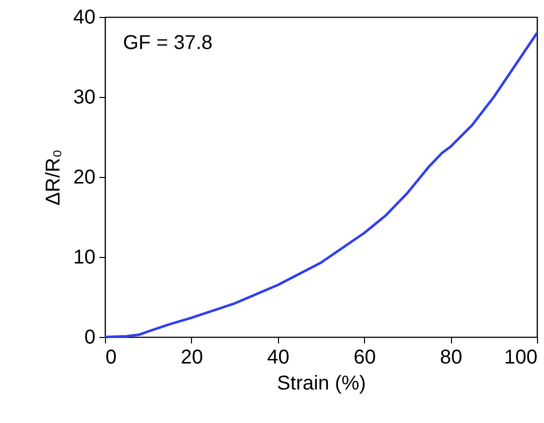 The image size is (544, 423). Describe the element at coordinates (53, 177) in the screenshot. I see `y-axis-title: ΔR/R₀` at that location.